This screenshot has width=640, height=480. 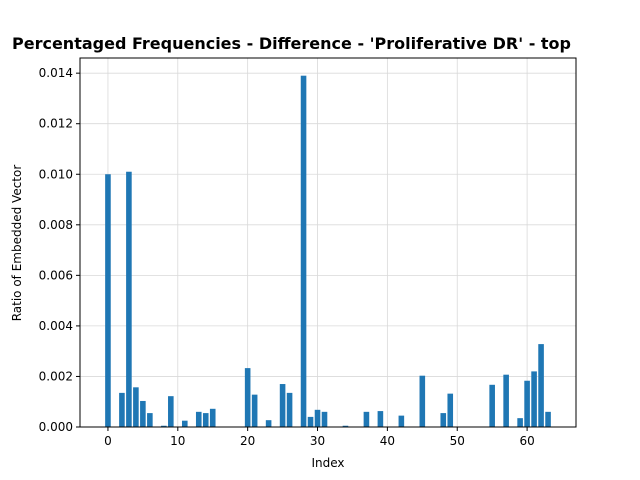 I want to click on y-axis-ticks: 0.000 0.002 0.004 0.006 0.008 0.010 0.012 0.014, so click(x=59, y=250).